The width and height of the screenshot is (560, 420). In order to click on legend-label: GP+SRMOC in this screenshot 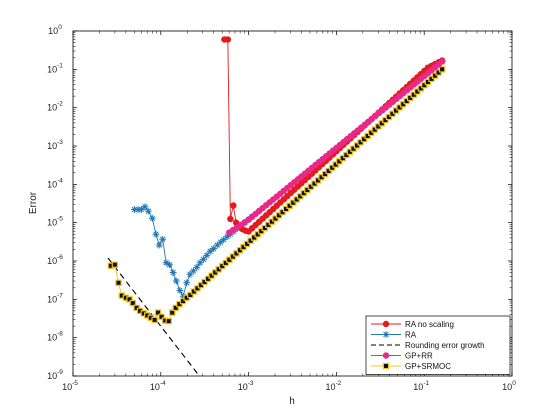, I will do `click(428, 366)`.